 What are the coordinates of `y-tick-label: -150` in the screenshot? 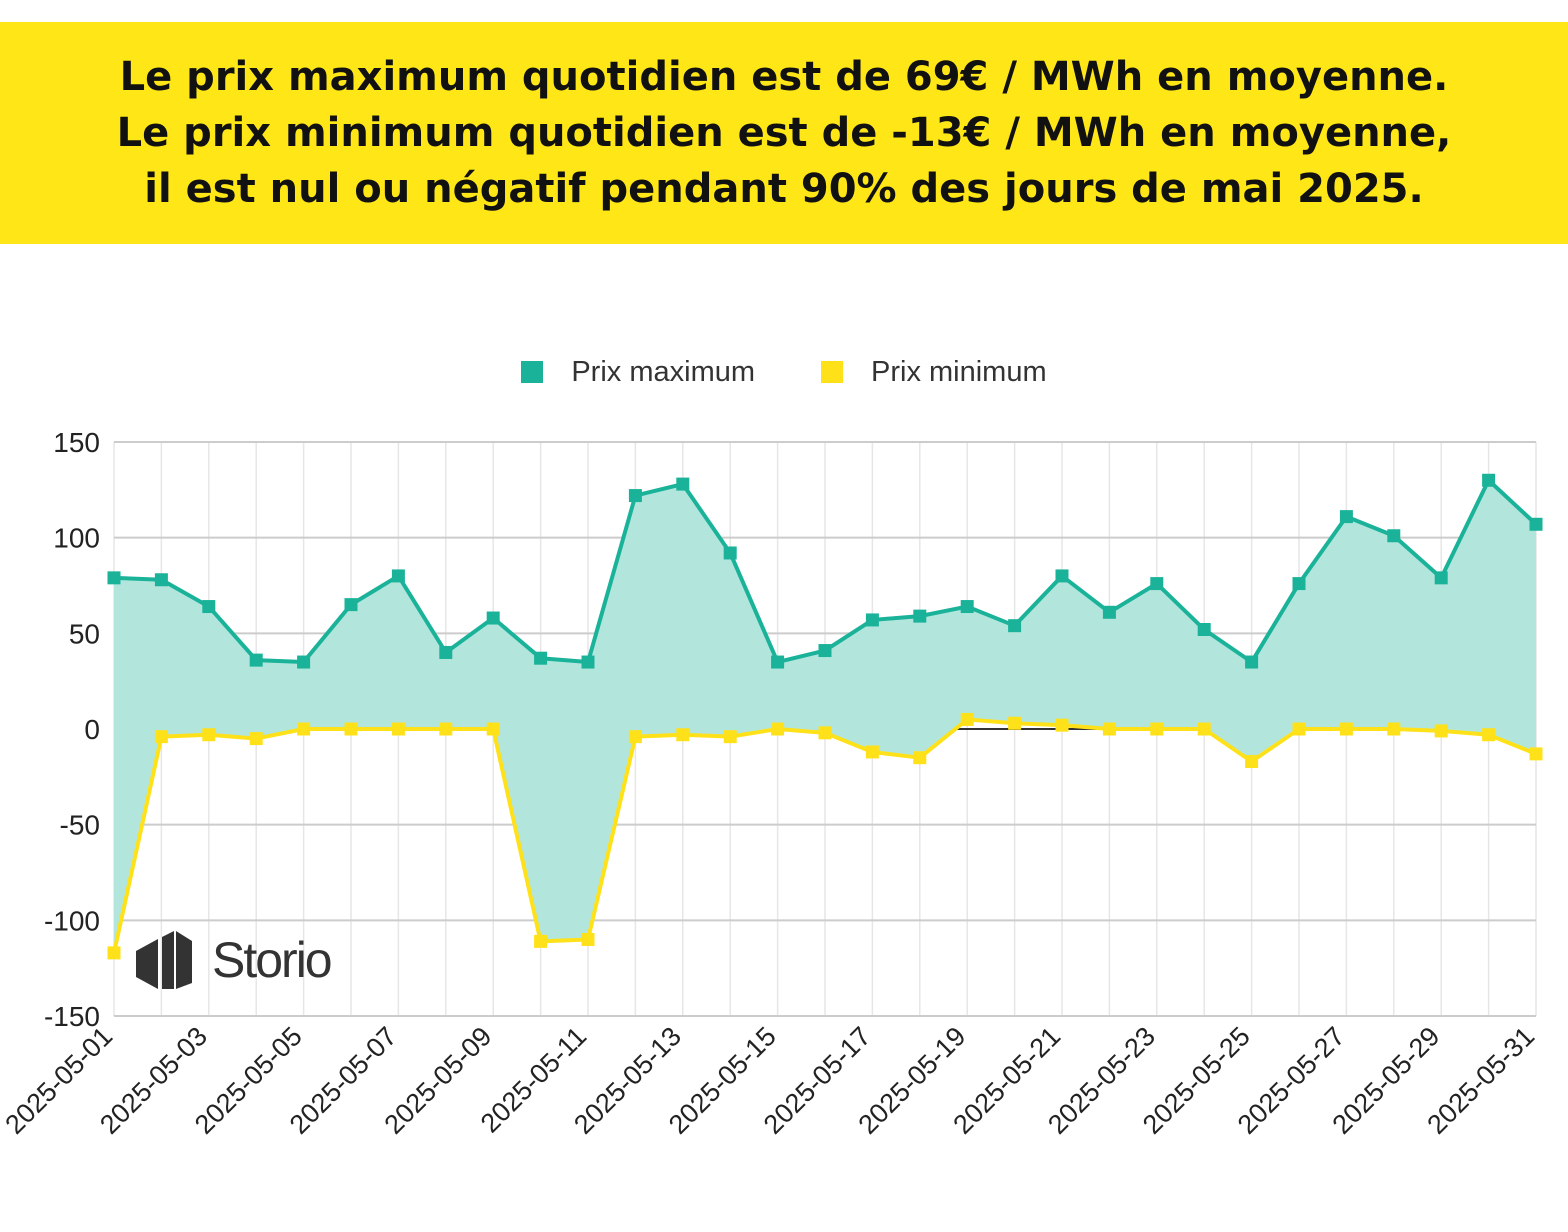 It's located at (72, 1016).